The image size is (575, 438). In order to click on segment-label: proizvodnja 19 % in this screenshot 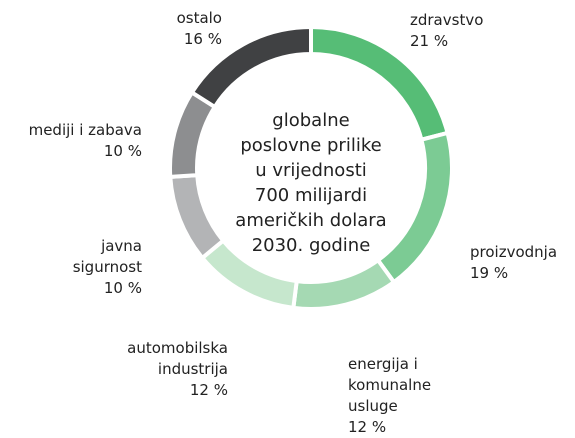, I will do `click(520, 263)`.